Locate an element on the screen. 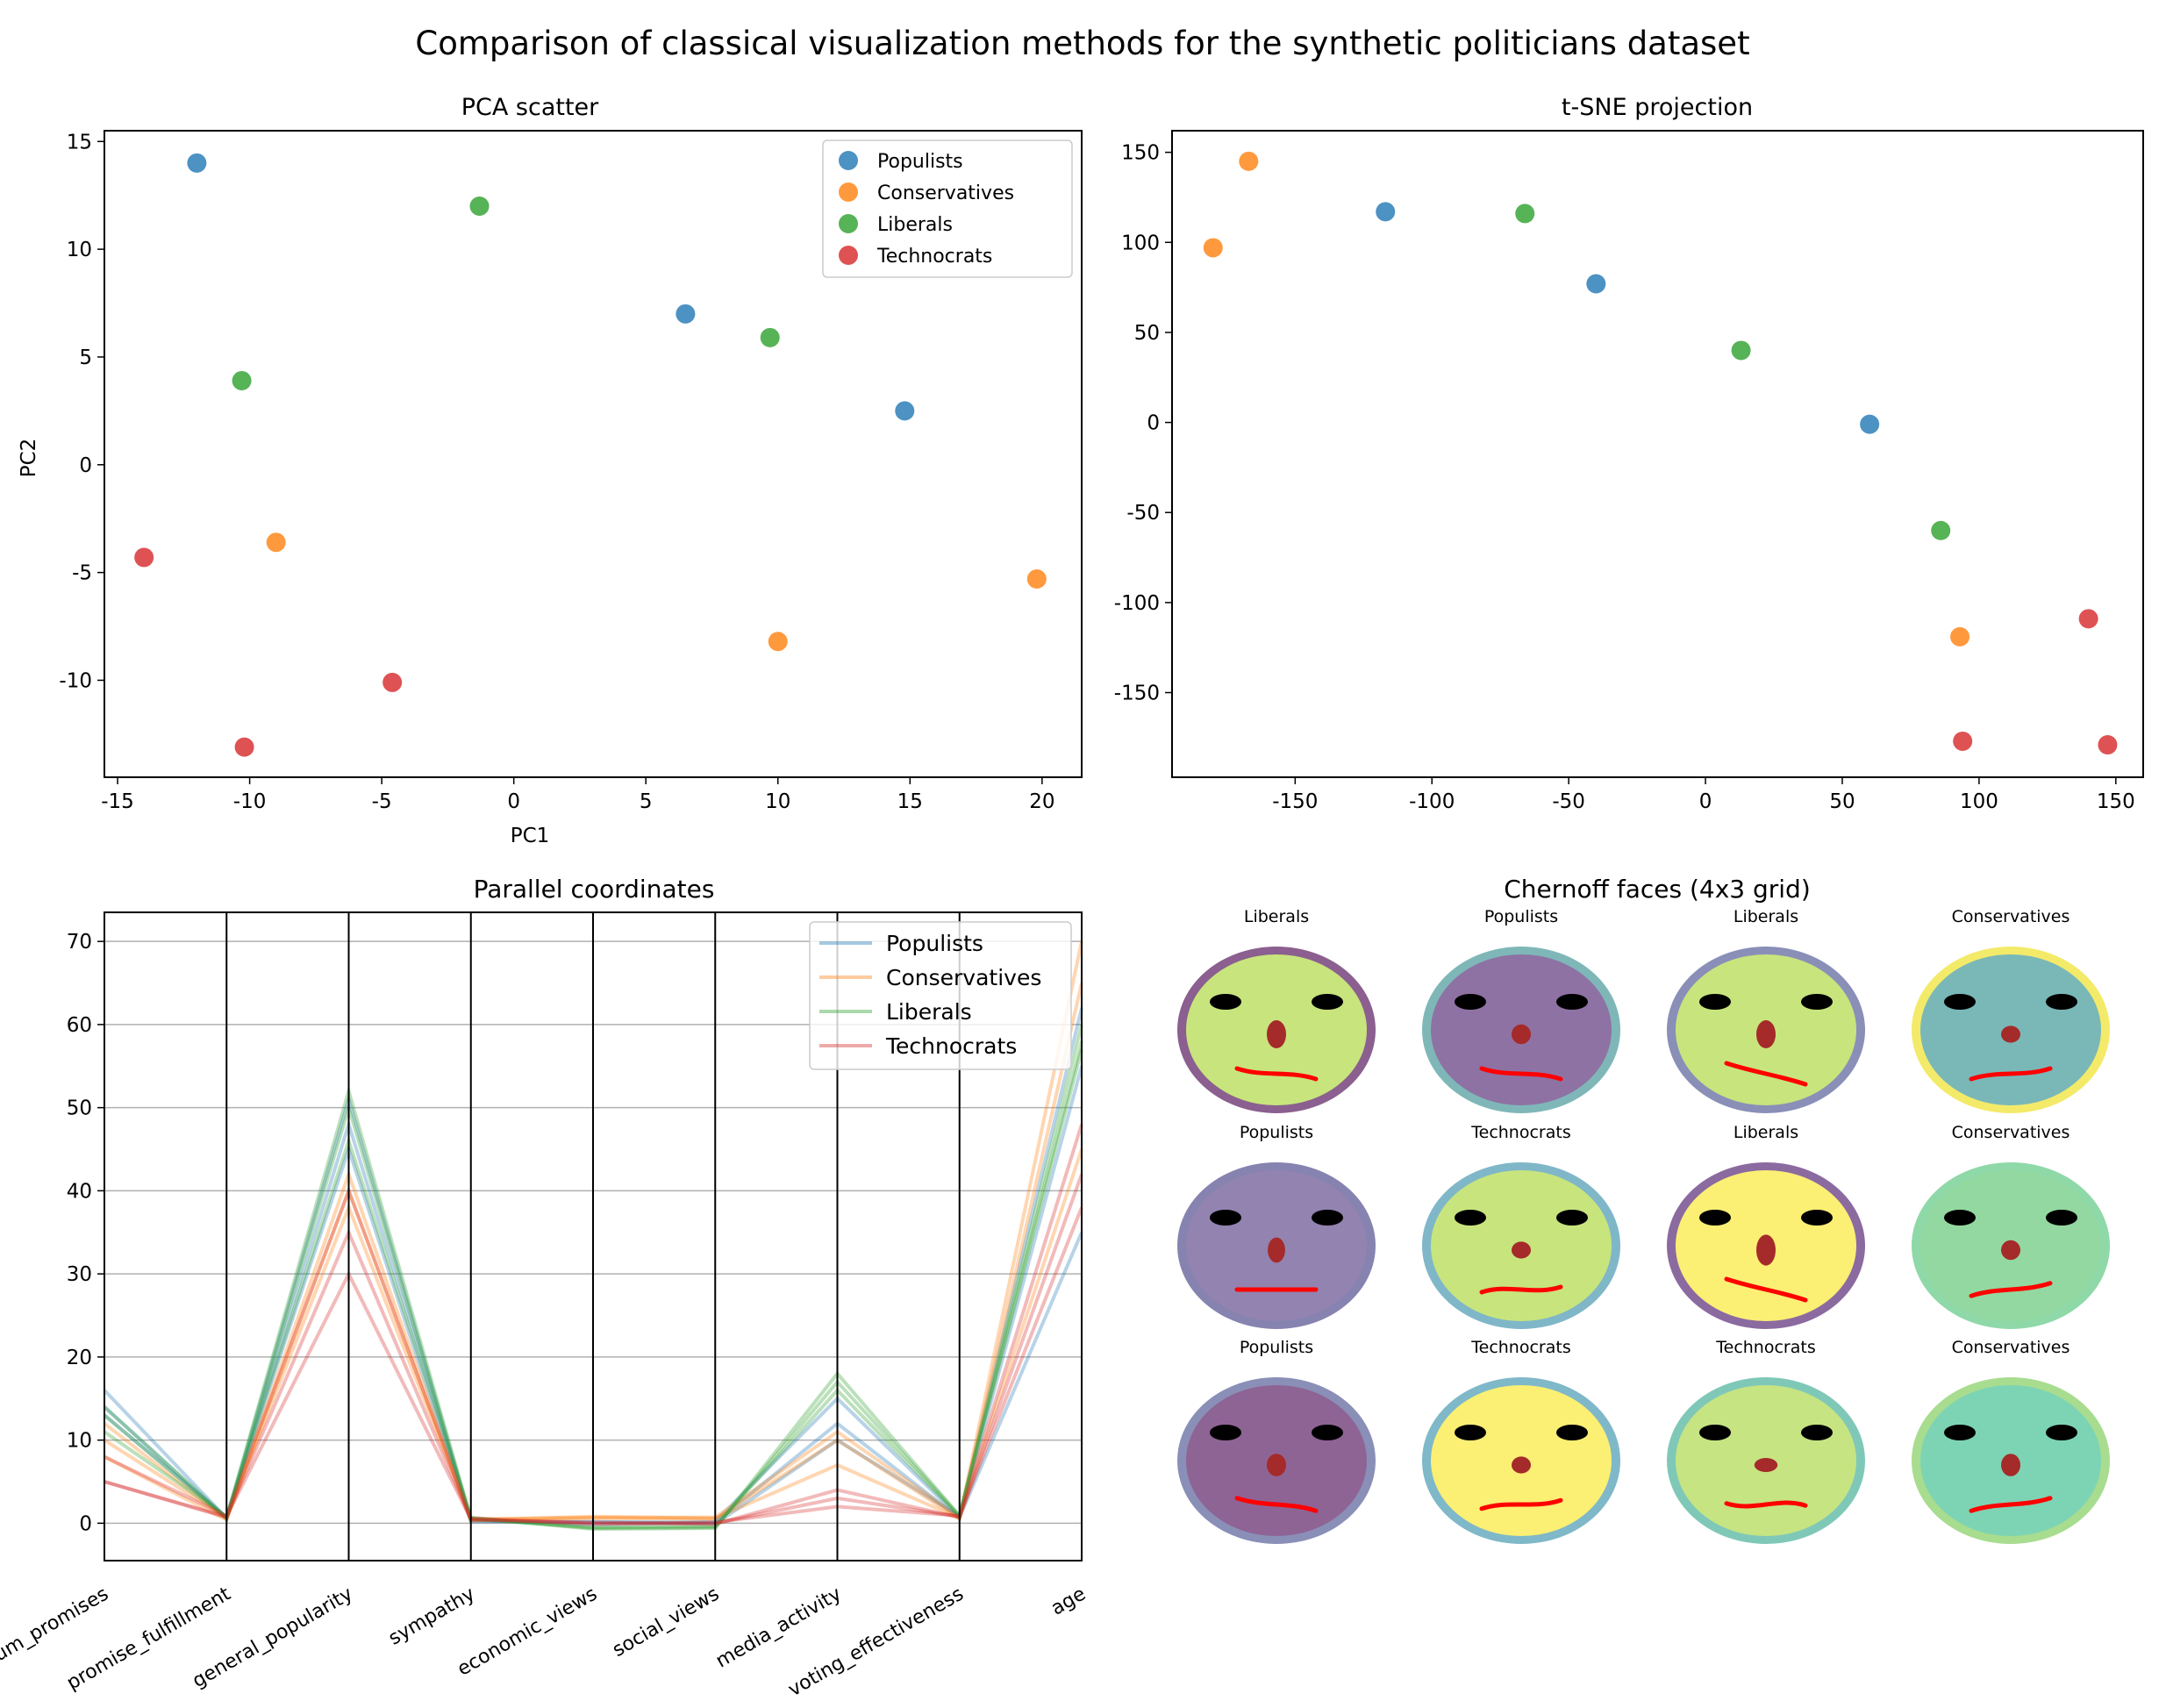  tsne-xtick-label: -150 is located at coordinates (1295, 802).